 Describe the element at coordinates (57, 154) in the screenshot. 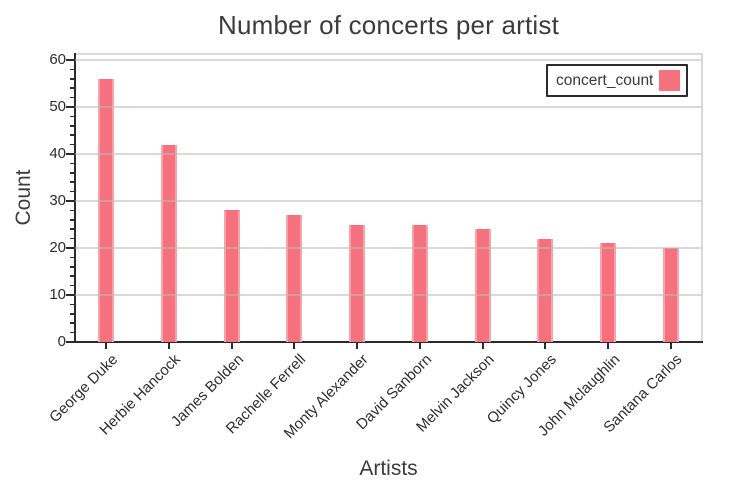

I see `y-tick-label: 40` at that location.